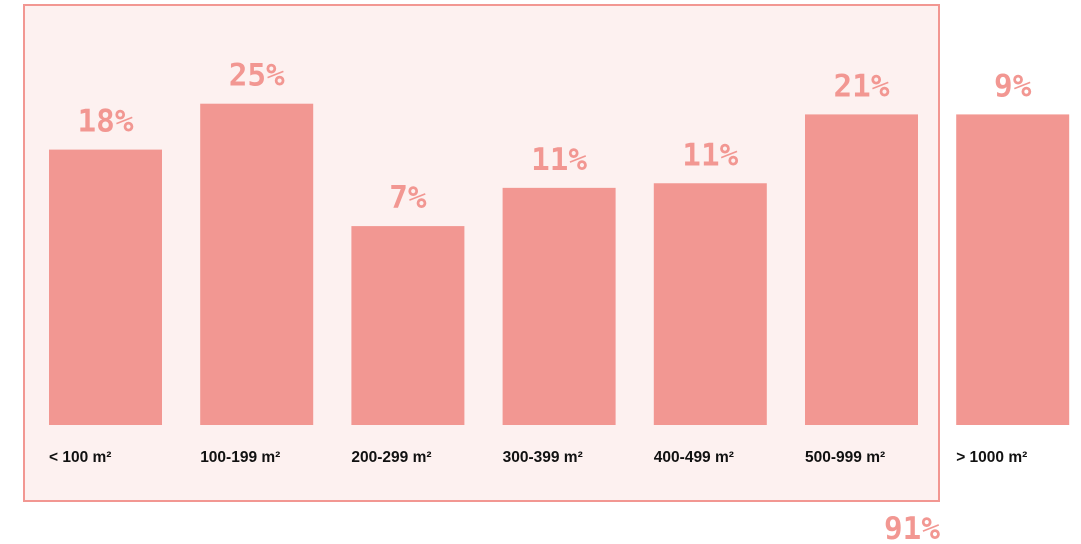 The height and width of the screenshot is (544, 1081). I want to click on value-label-6: 9%, so click(1013, 86).